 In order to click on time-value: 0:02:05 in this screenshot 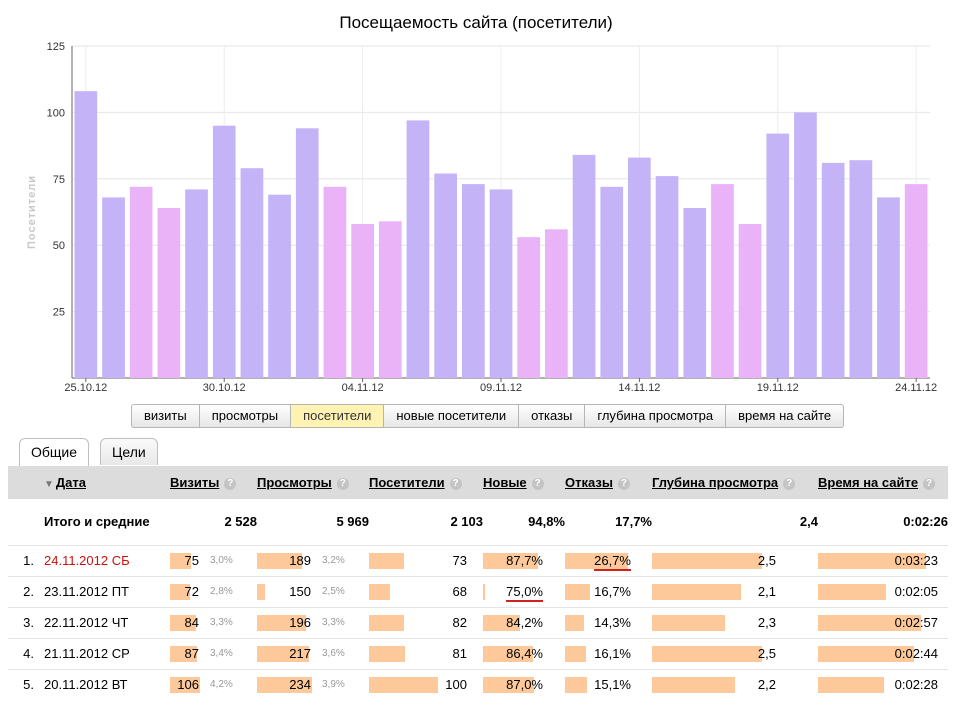, I will do `click(916, 591)`.